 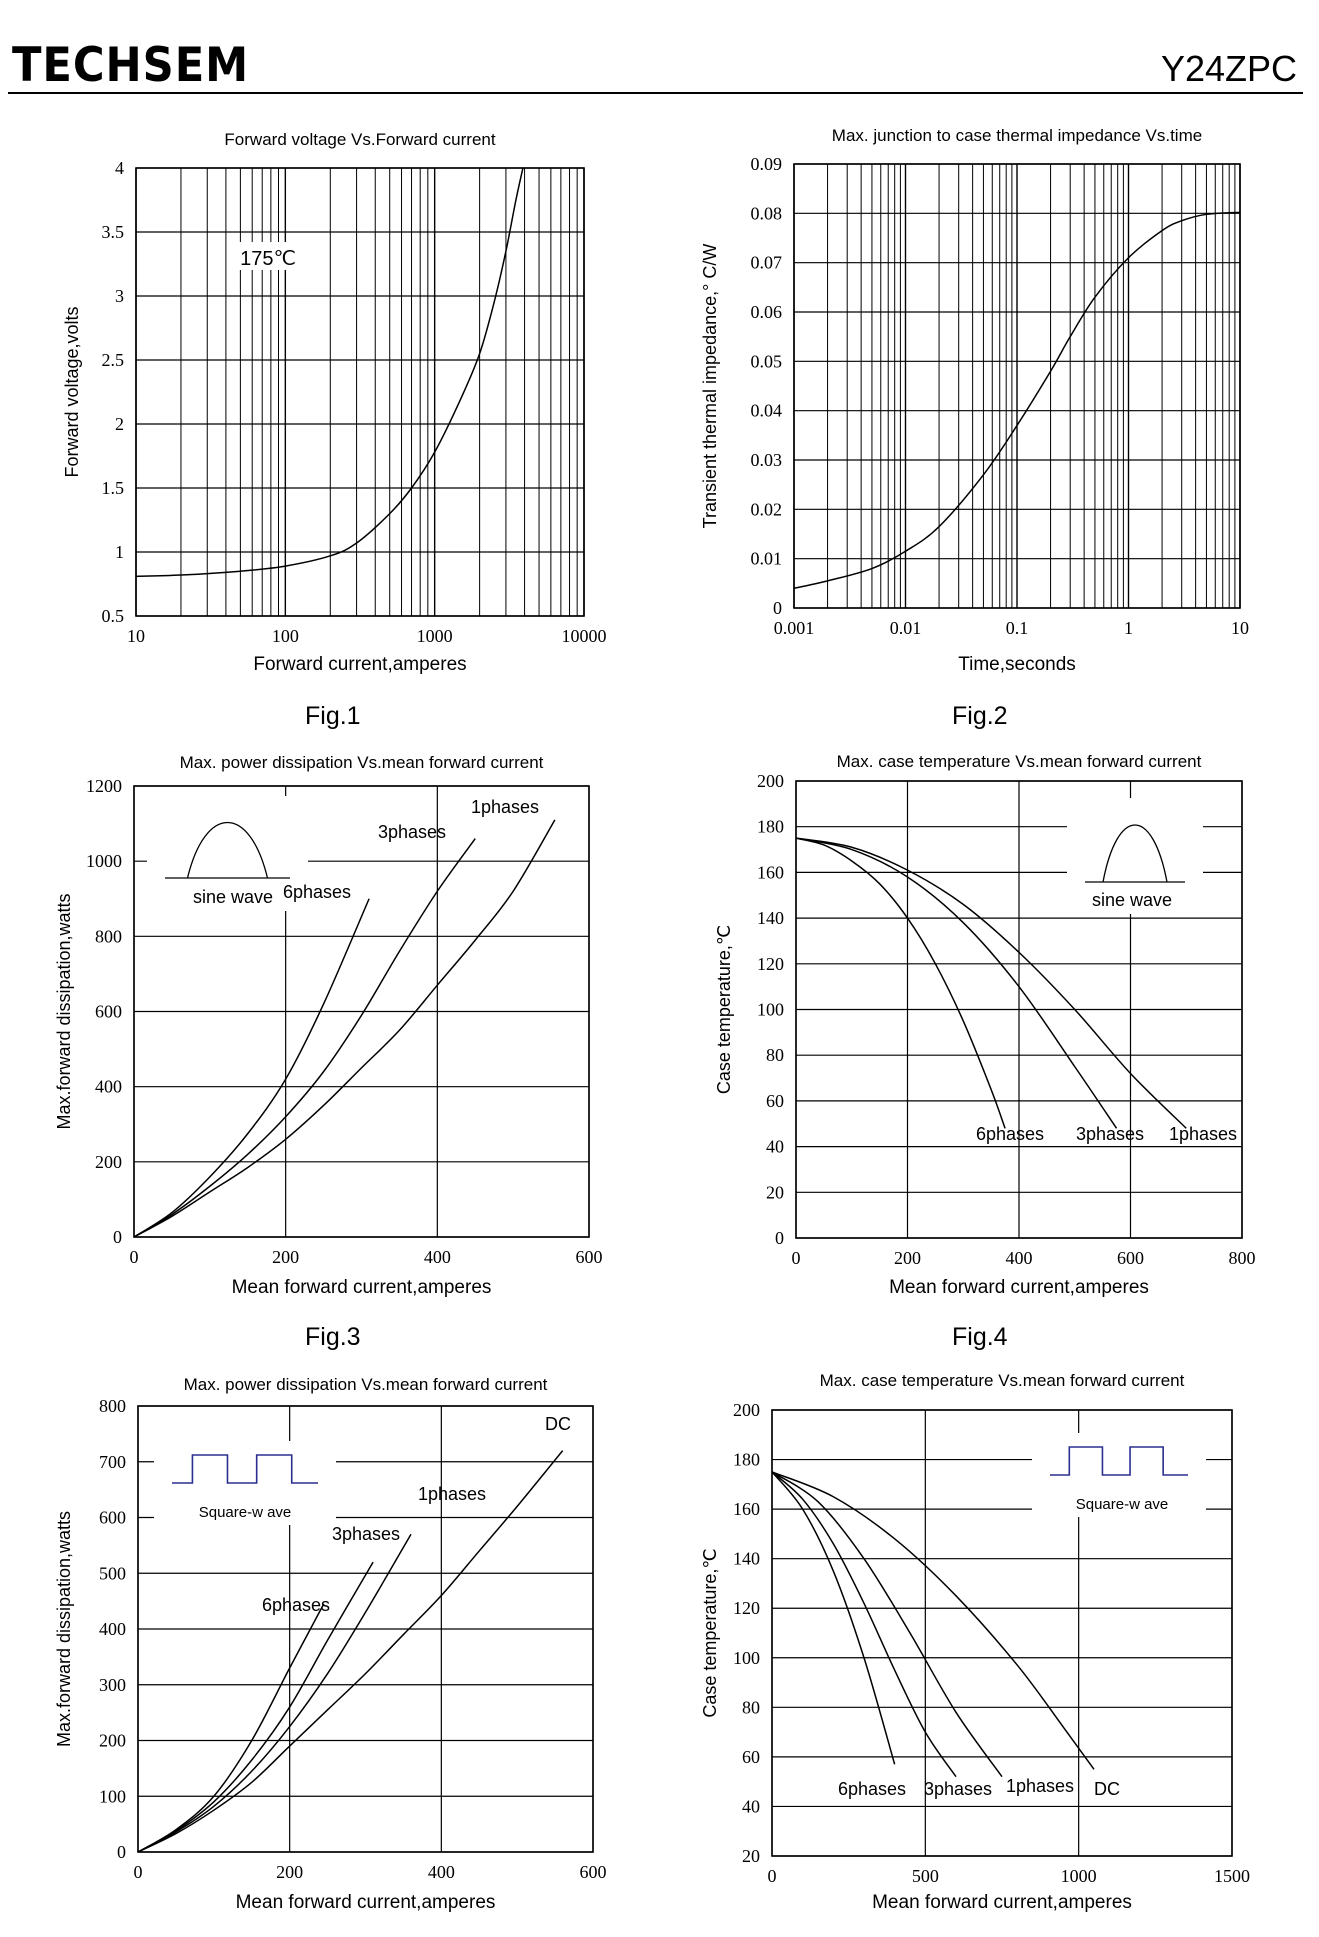 I want to click on fig4-series-label-3phases: 3phases, so click(x=1110, y=1134).